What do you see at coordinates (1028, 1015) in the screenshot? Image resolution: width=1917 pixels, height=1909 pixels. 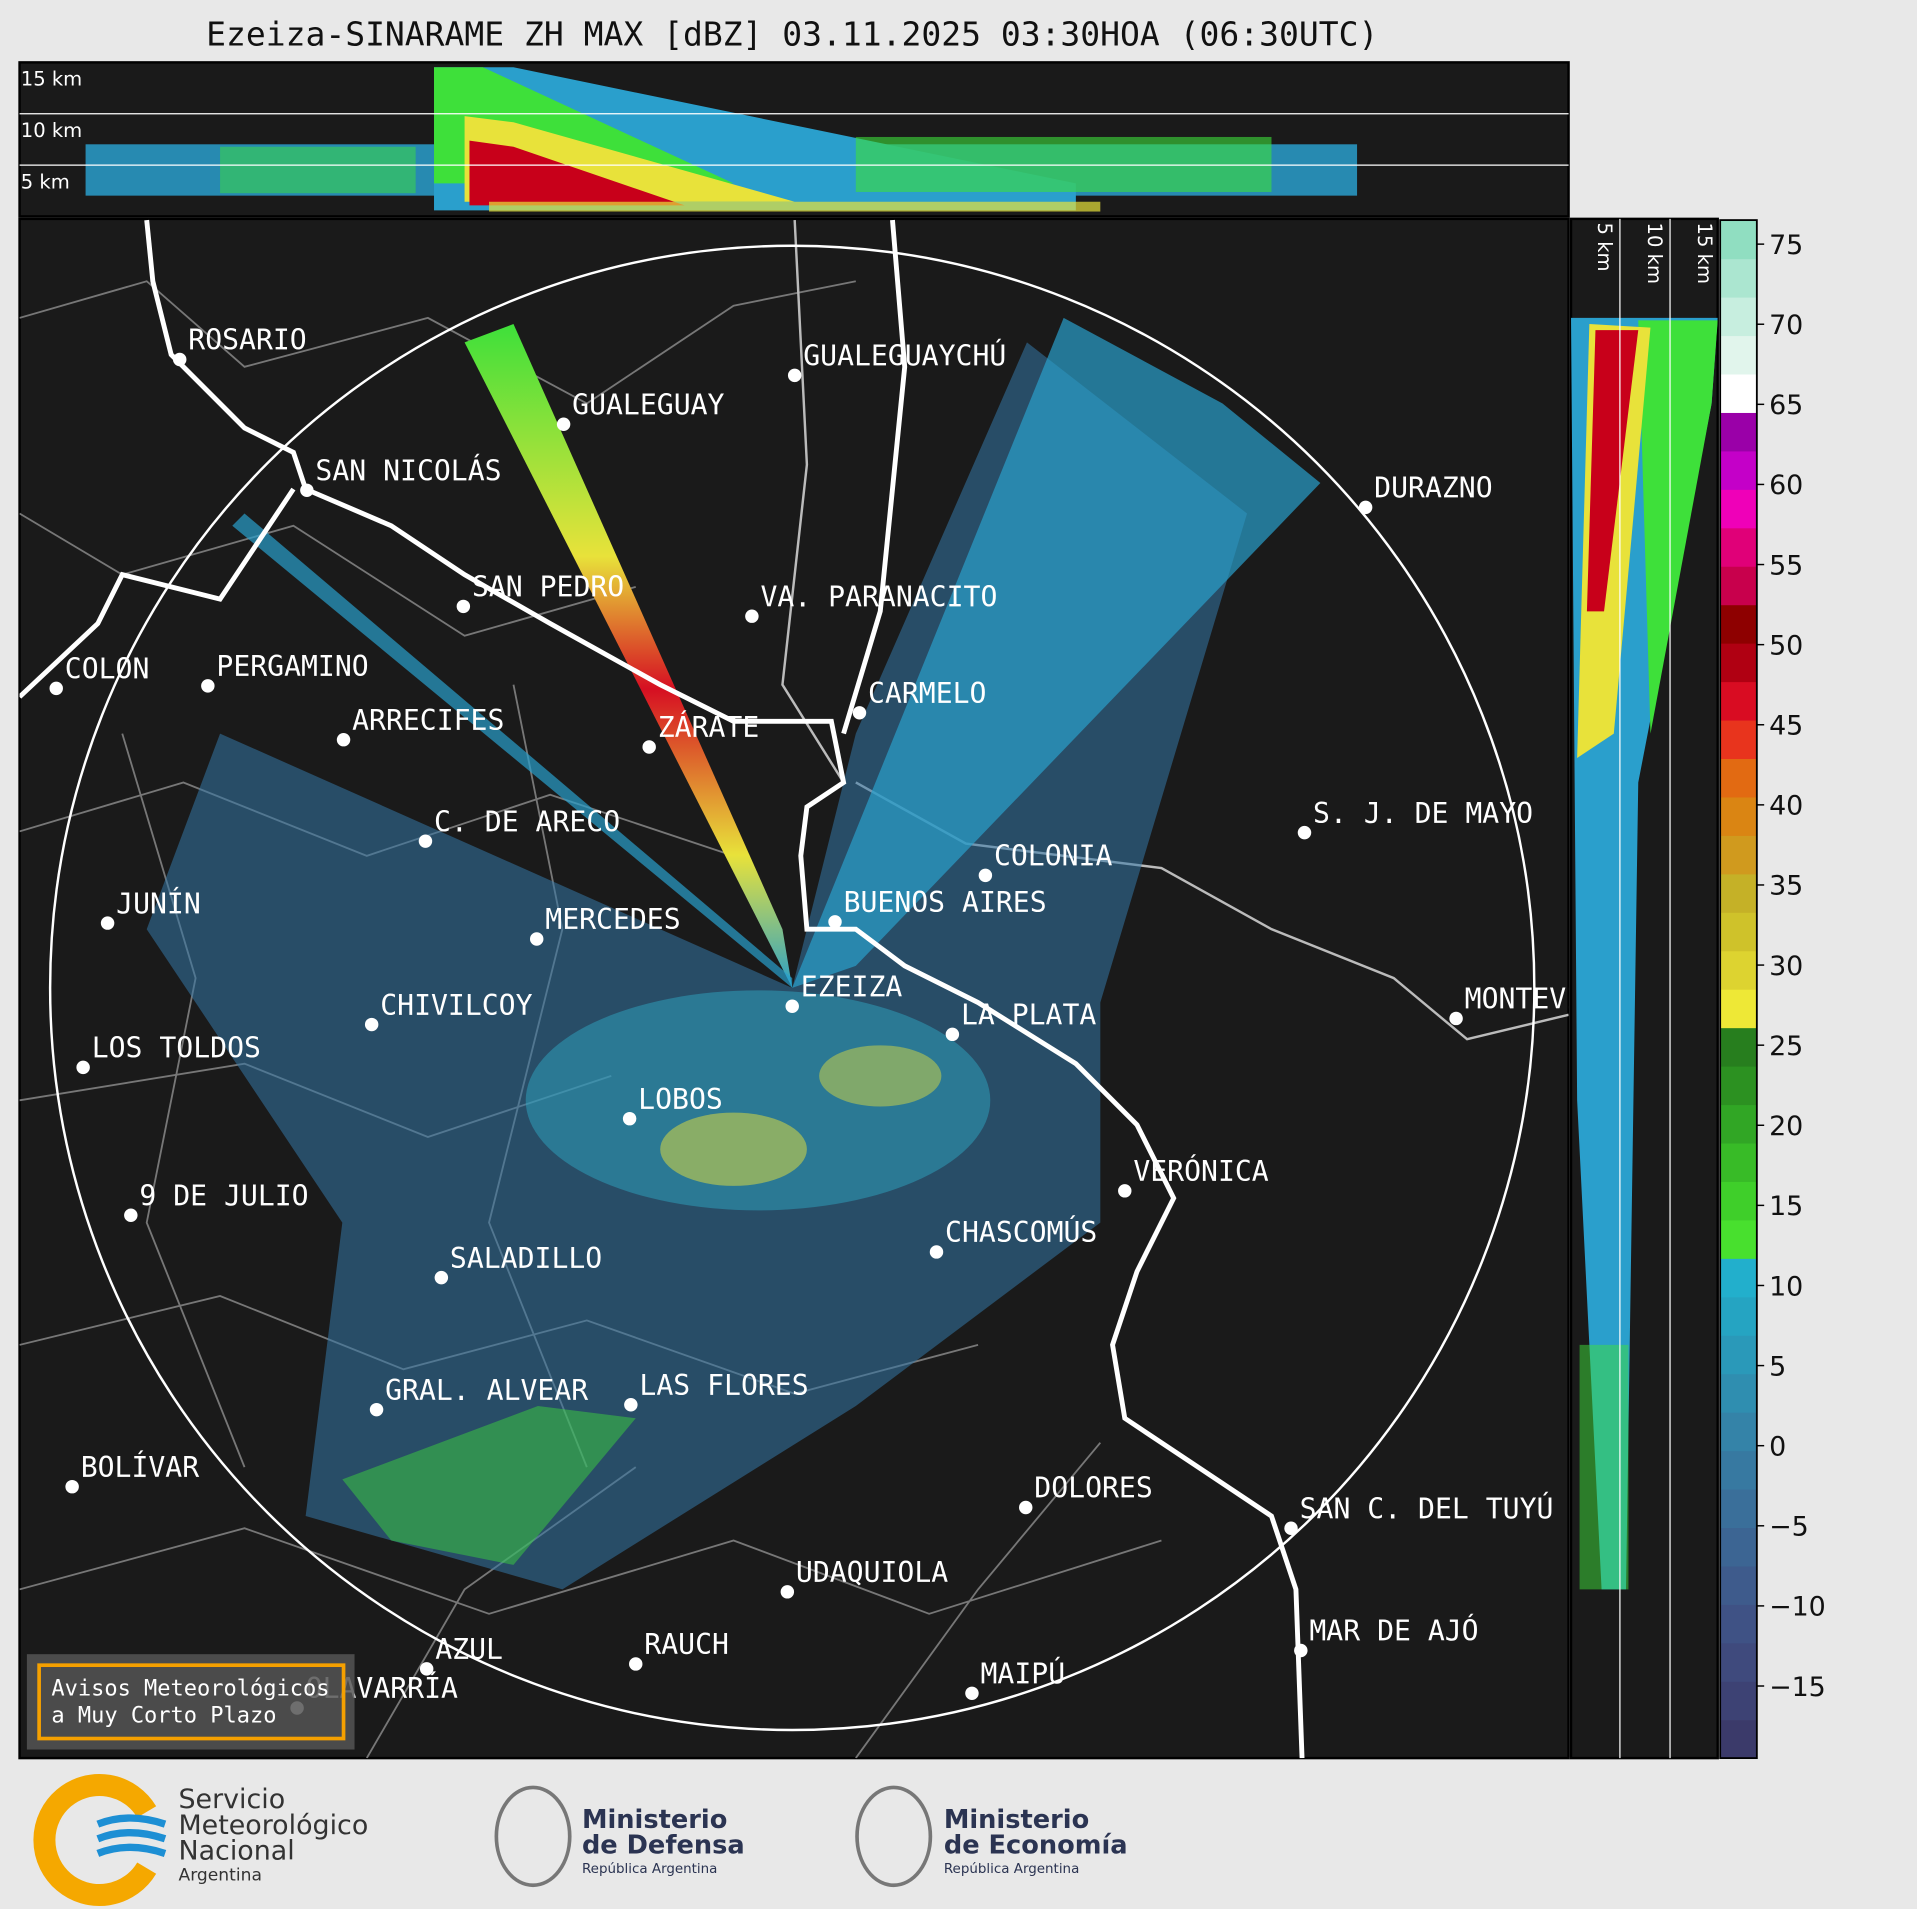 I see `city-label: LA PLATA` at bounding box center [1028, 1015].